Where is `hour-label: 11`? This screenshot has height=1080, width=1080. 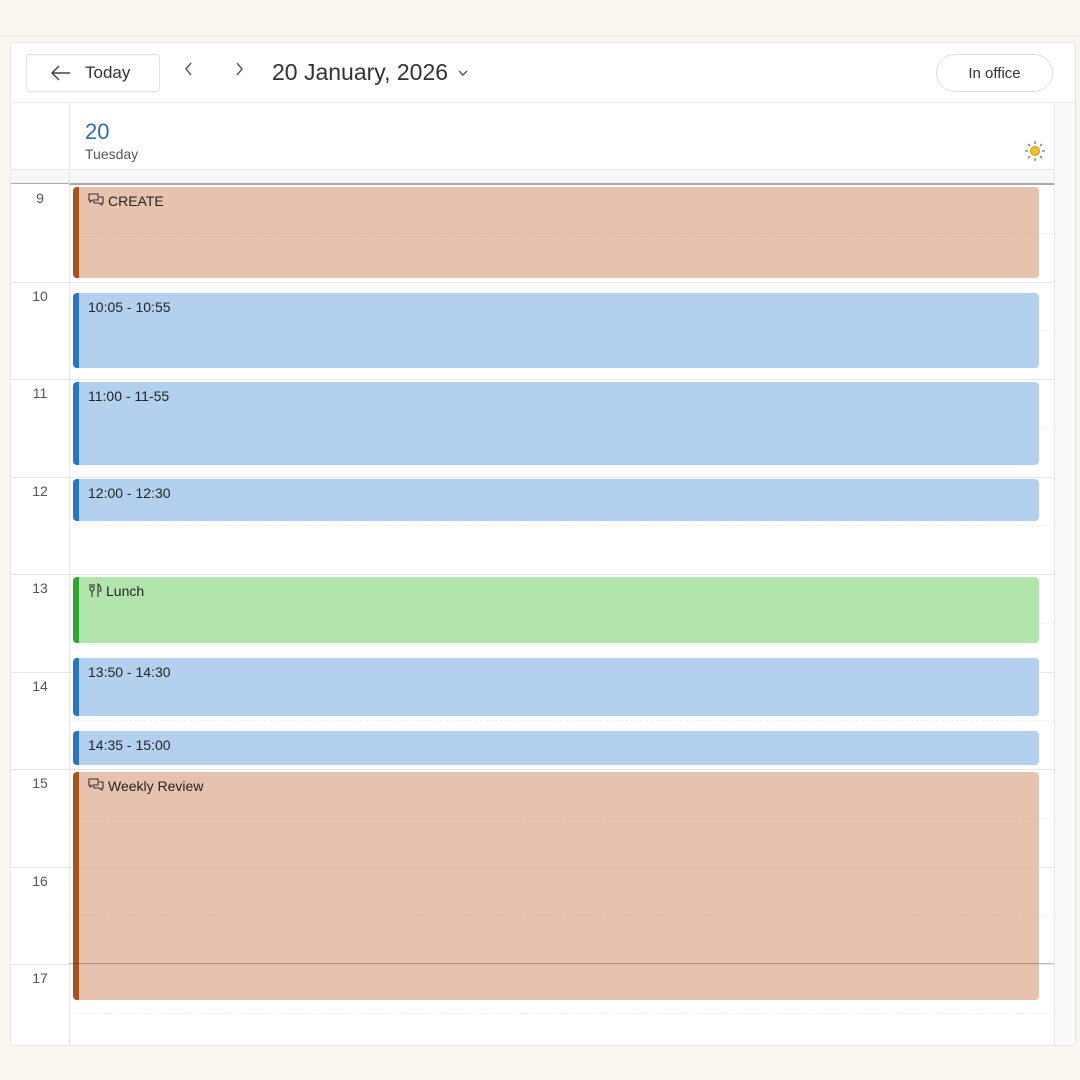
hour-label: 11 is located at coordinates (40, 393).